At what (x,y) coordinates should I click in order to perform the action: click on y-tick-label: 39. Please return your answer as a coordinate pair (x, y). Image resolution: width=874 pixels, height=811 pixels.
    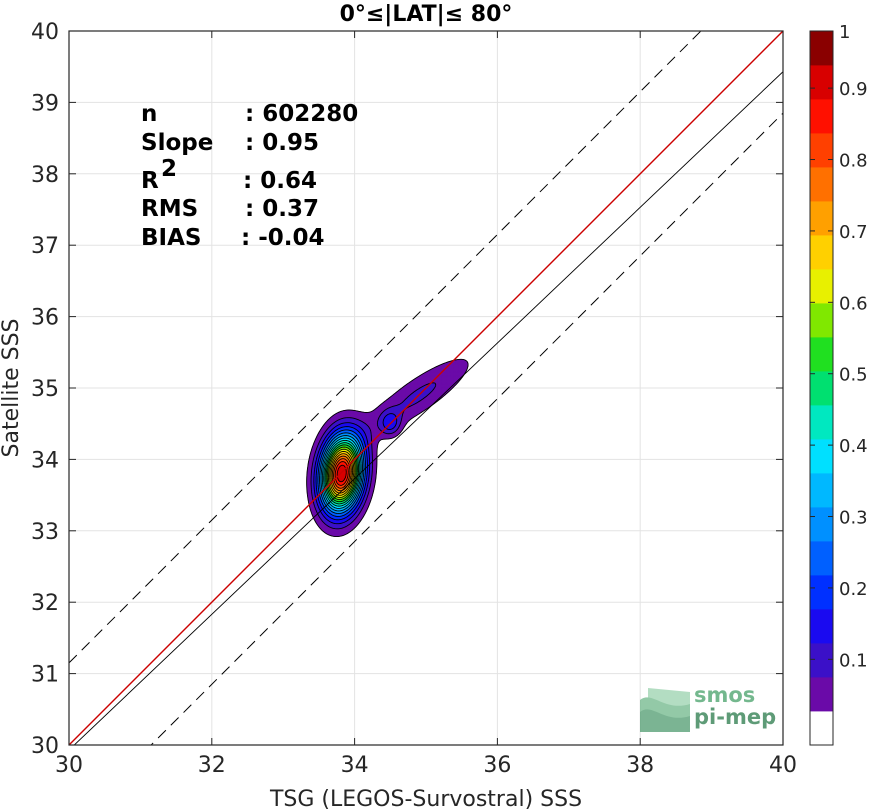
    Looking at the image, I should click on (45, 103).